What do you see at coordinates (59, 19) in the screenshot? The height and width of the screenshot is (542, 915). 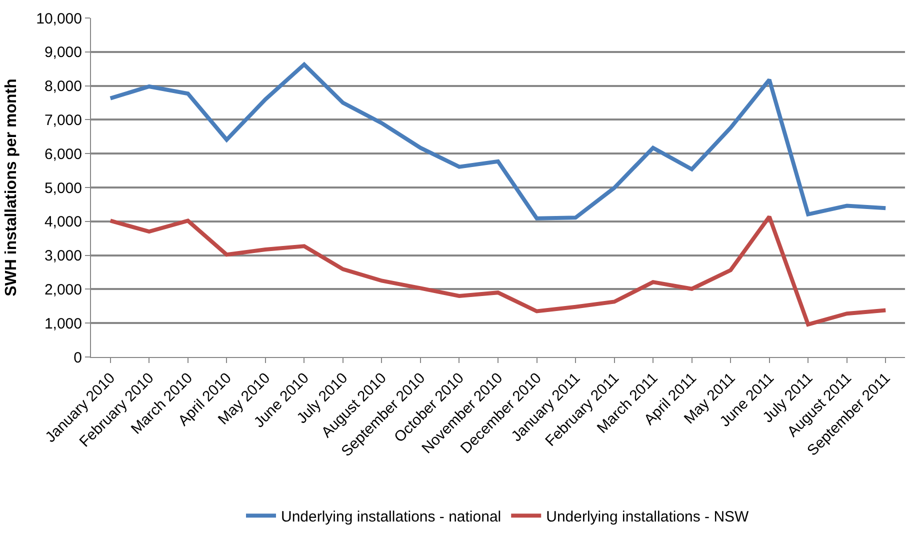 I see `y-tick-label: 10,000` at bounding box center [59, 19].